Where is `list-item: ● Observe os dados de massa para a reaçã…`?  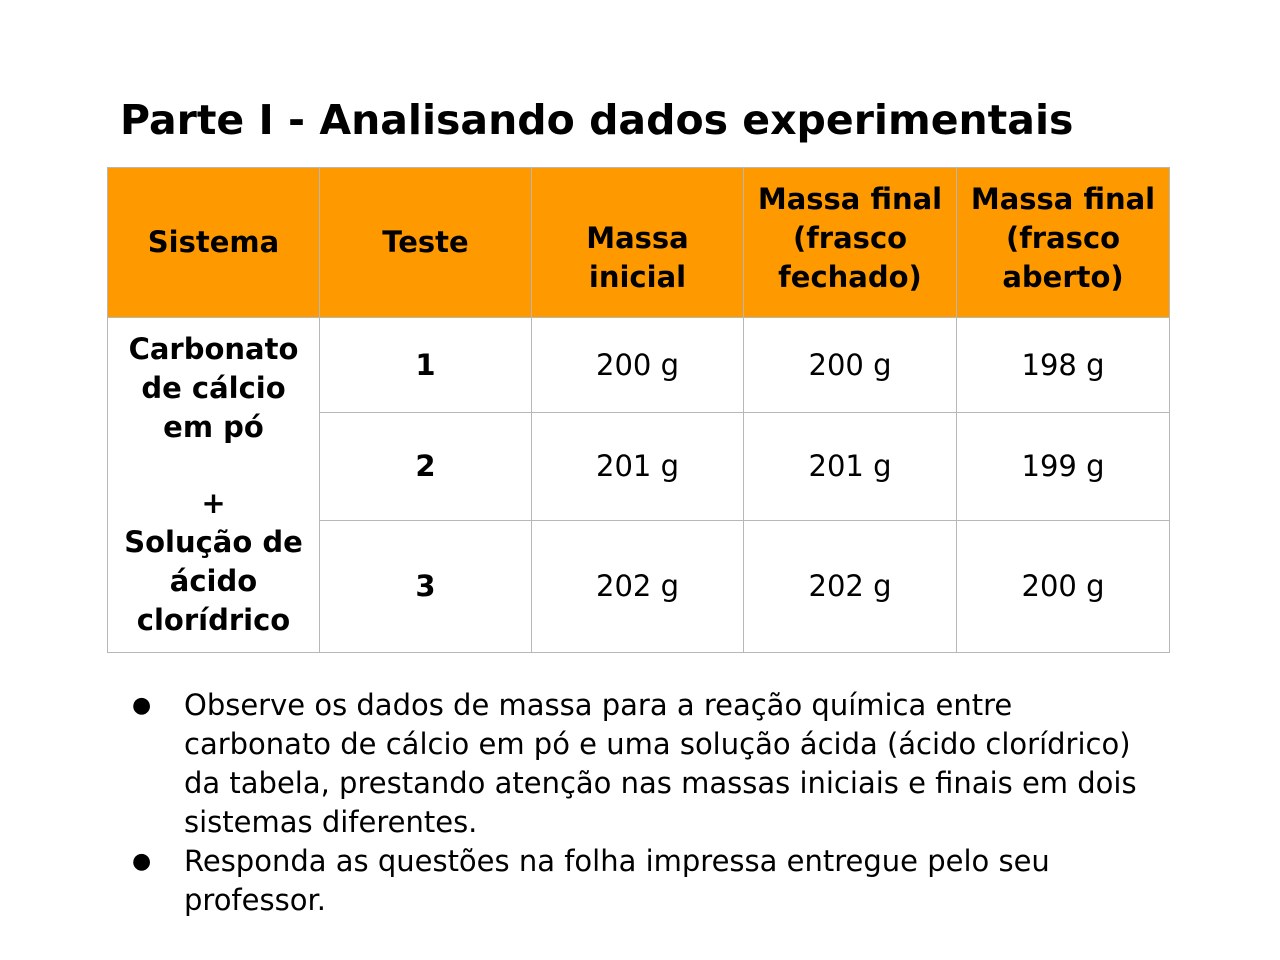
list-item: ● Observe os dados de massa para a reaçã… is located at coordinates (647, 764).